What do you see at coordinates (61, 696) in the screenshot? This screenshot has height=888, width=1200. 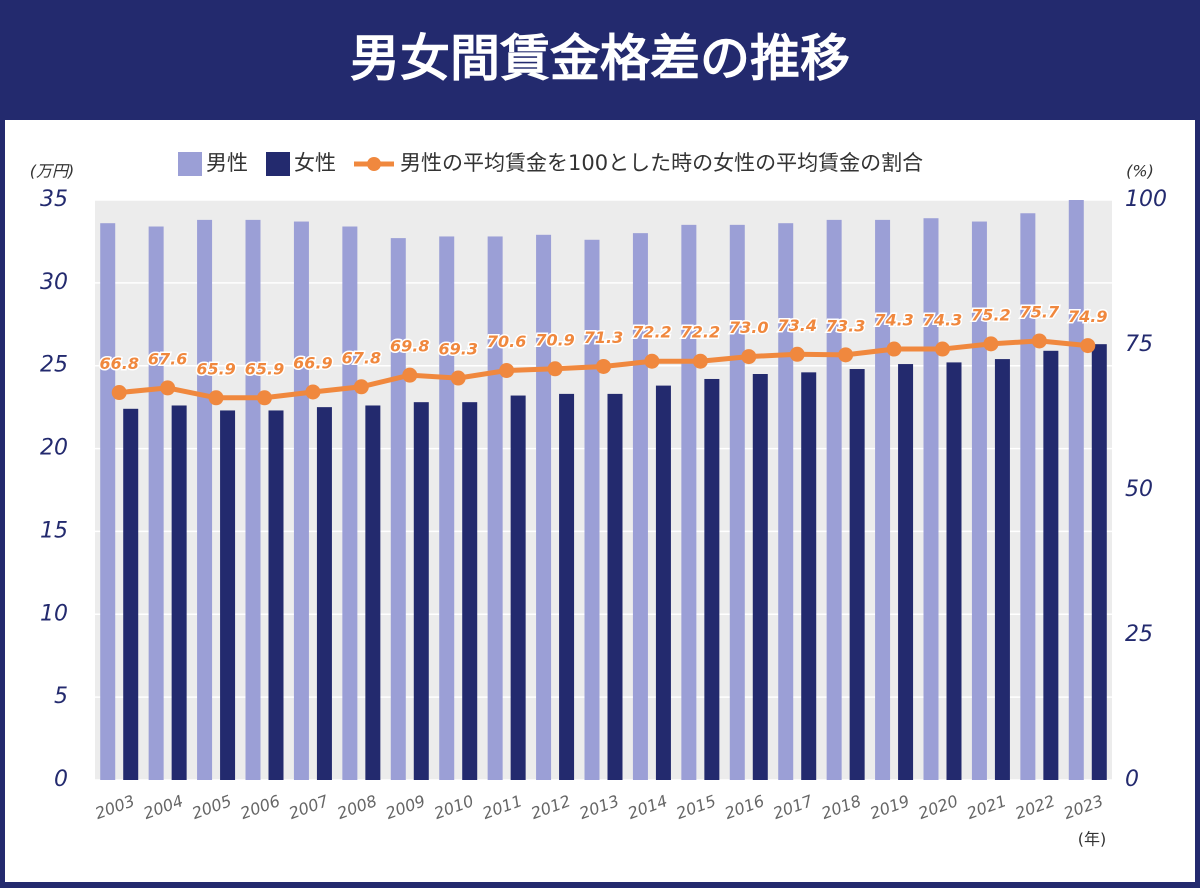 I see `y-tick-label: 5` at bounding box center [61, 696].